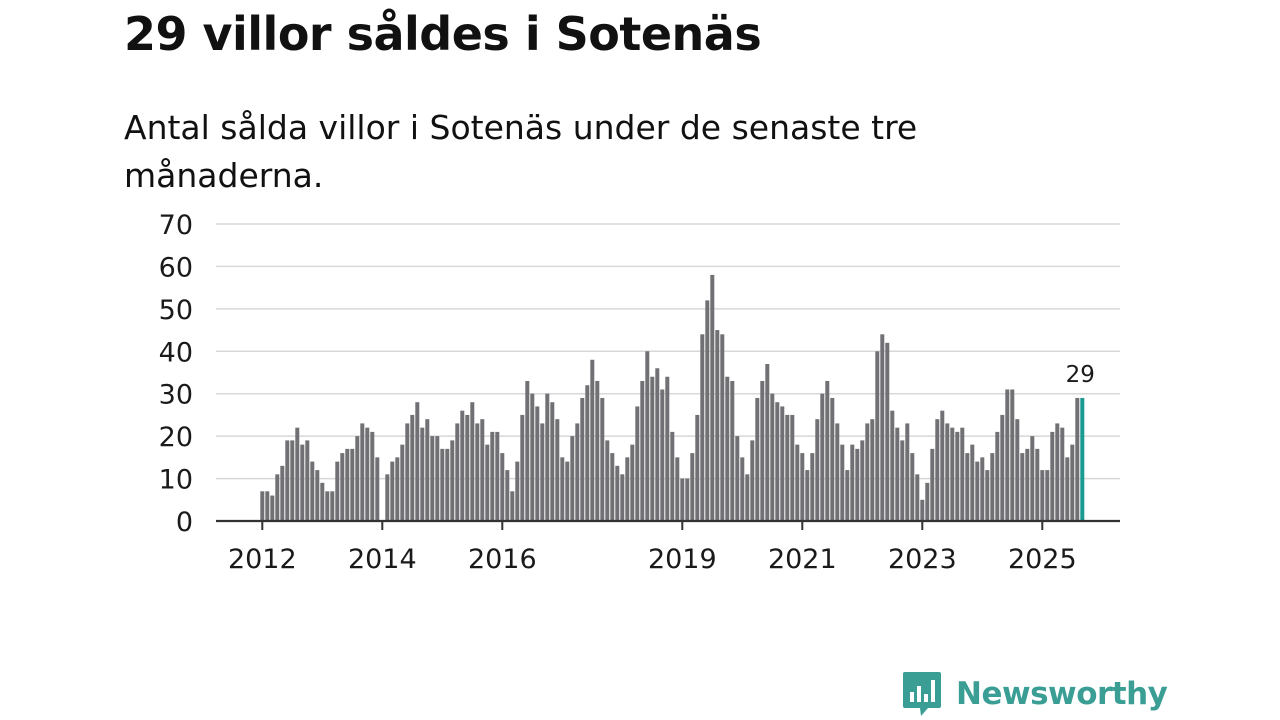 Image resolution: width=1280 pixels, height=720 pixels. Describe the element at coordinates (382, 559) in the screenshot. I see `x-tick-label: 2014` at that location.